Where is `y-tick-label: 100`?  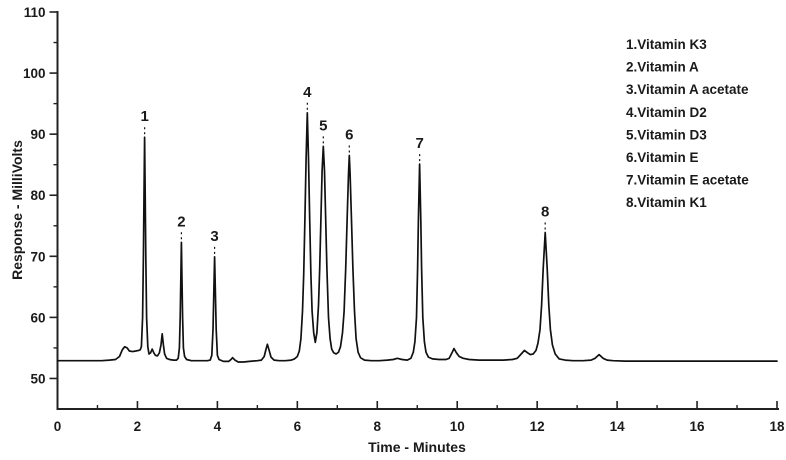 y-tick-label: 100 is located at coordinates (34, 73).